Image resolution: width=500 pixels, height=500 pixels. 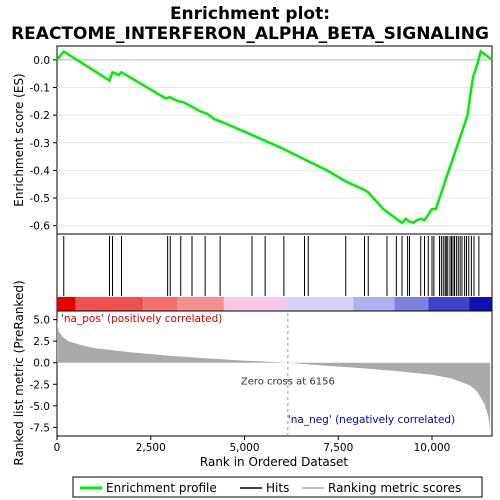 I want to click on chart-title-line2: REACTOME_INTERFERON_ALPHA_BETA_SIGNALING, so click(x=250, y=34).